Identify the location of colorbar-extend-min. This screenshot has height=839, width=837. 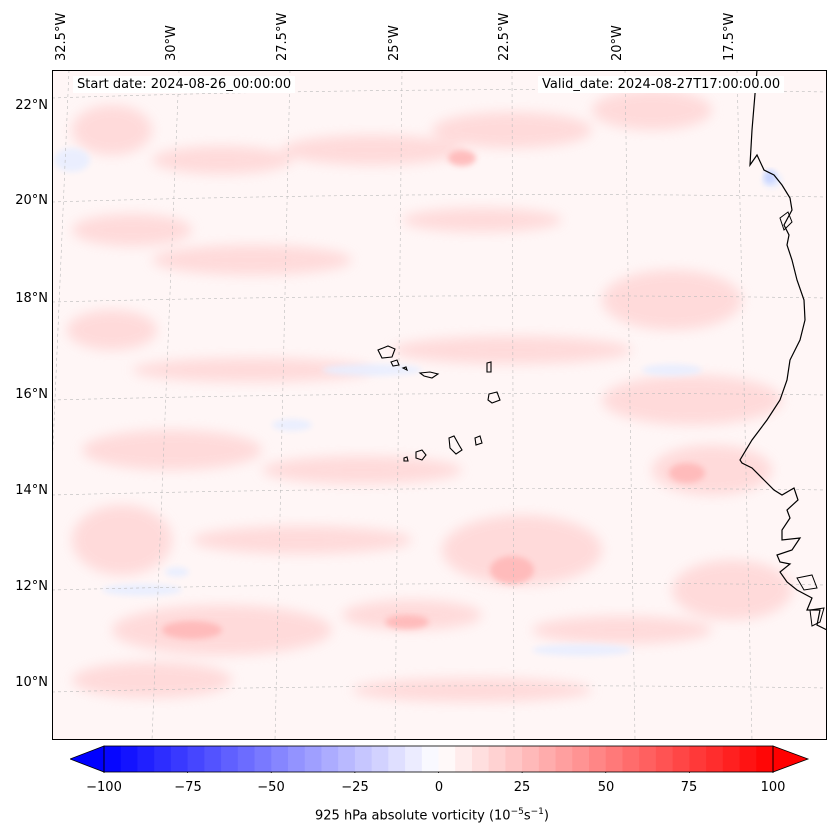
(87, 759).